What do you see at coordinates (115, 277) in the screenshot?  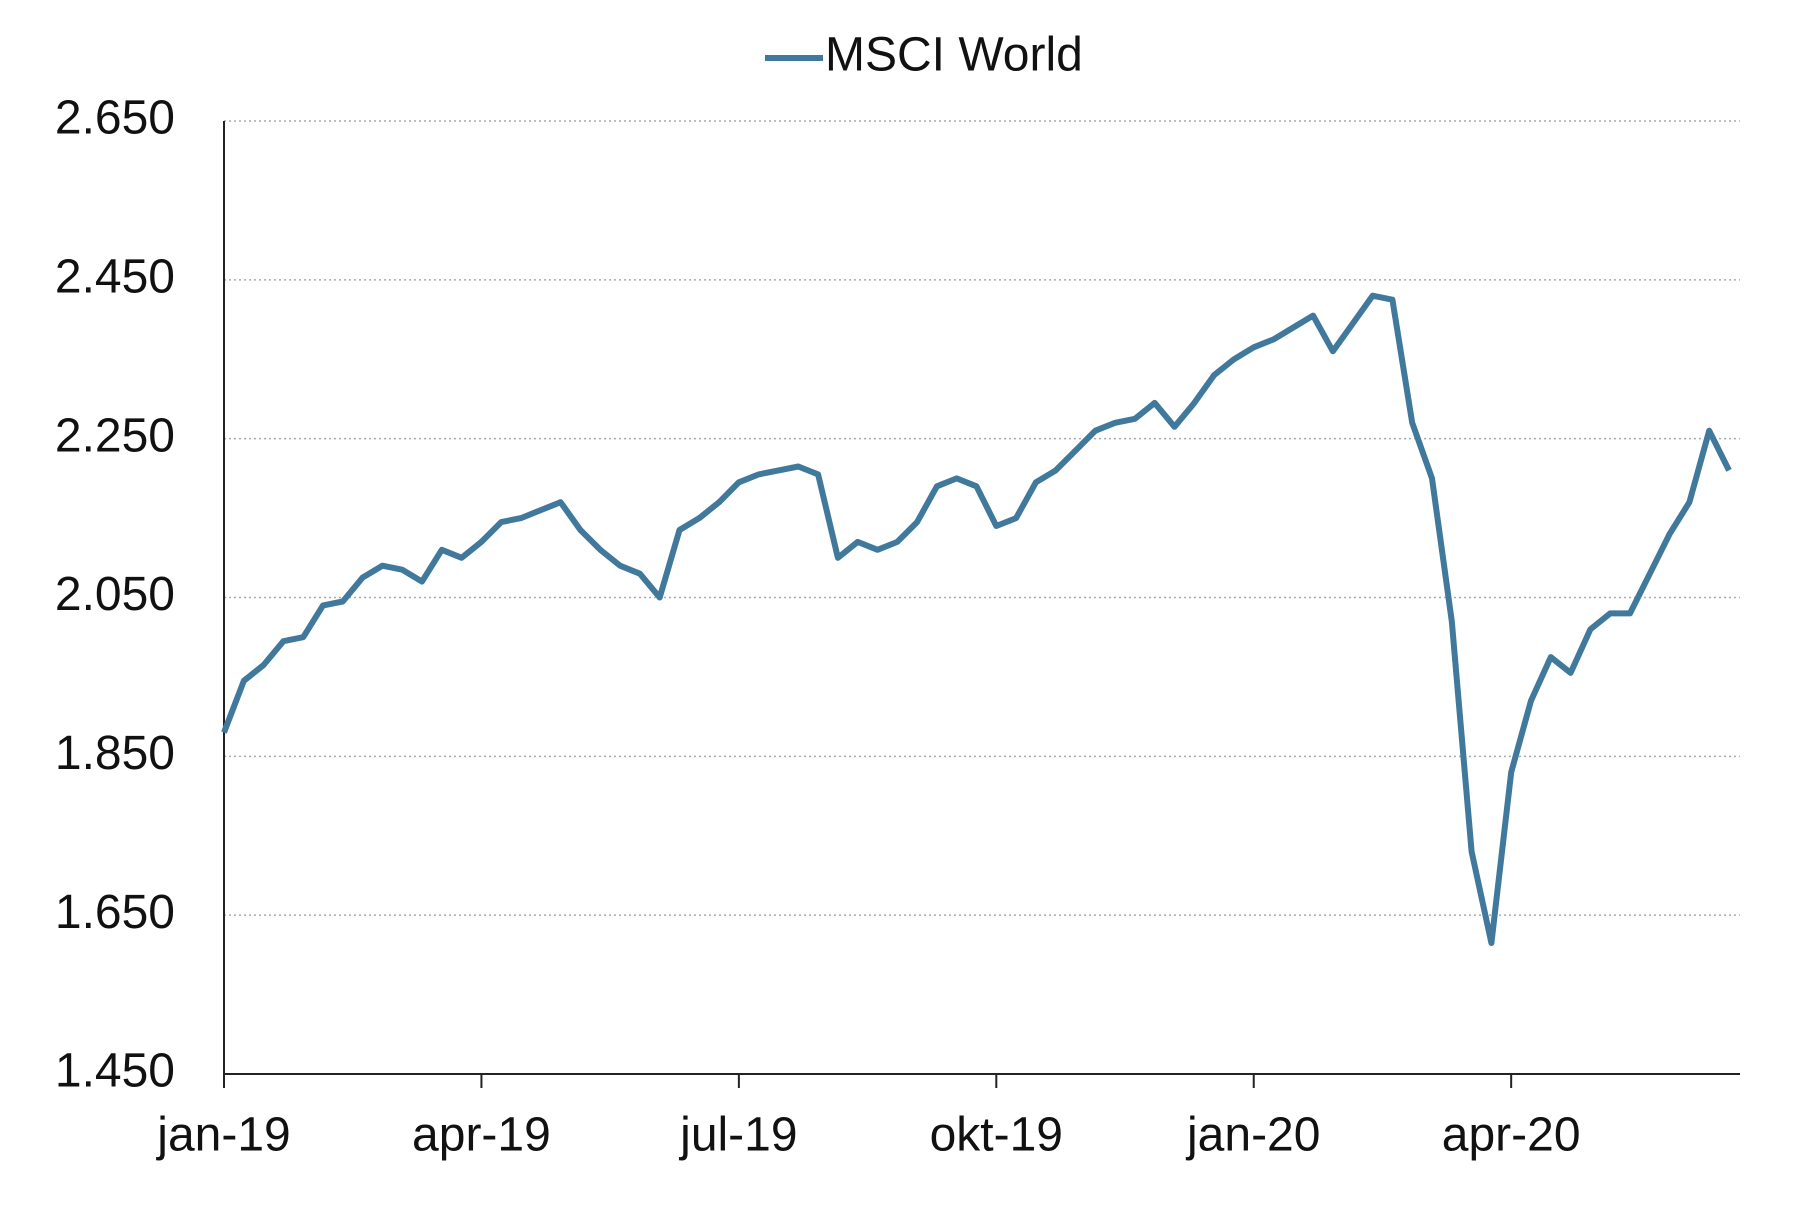 I see `y-tick-label: 2.450` at bounding box center [115, 277].